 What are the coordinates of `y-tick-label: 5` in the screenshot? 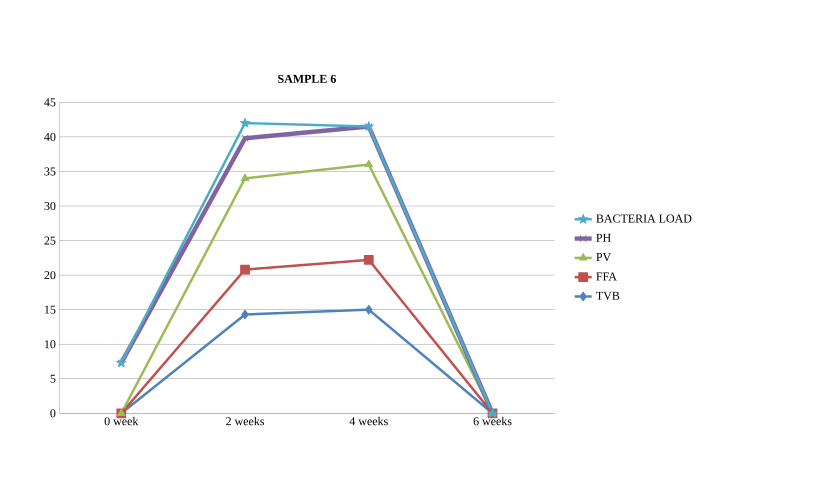 It's located at (53, 378).